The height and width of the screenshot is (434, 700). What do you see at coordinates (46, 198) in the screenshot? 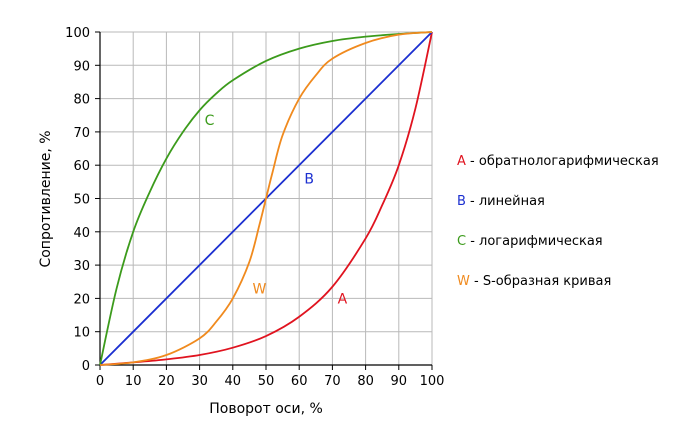
I see `y-axis-title: Сопротивление, %` at bounding box center [46, 198].